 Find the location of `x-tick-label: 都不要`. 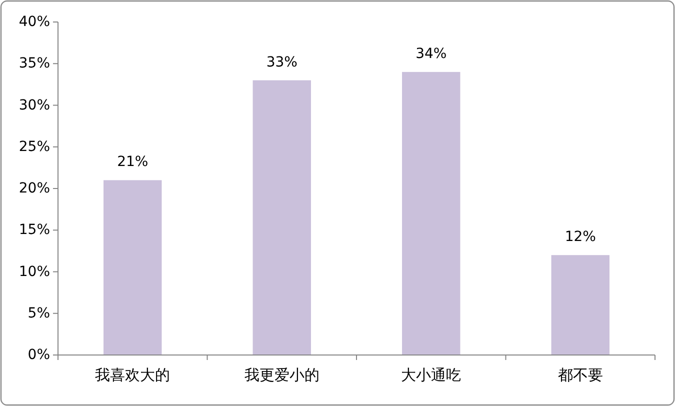

x-tick-label: 都不要 is located at coordinates (580, 375).